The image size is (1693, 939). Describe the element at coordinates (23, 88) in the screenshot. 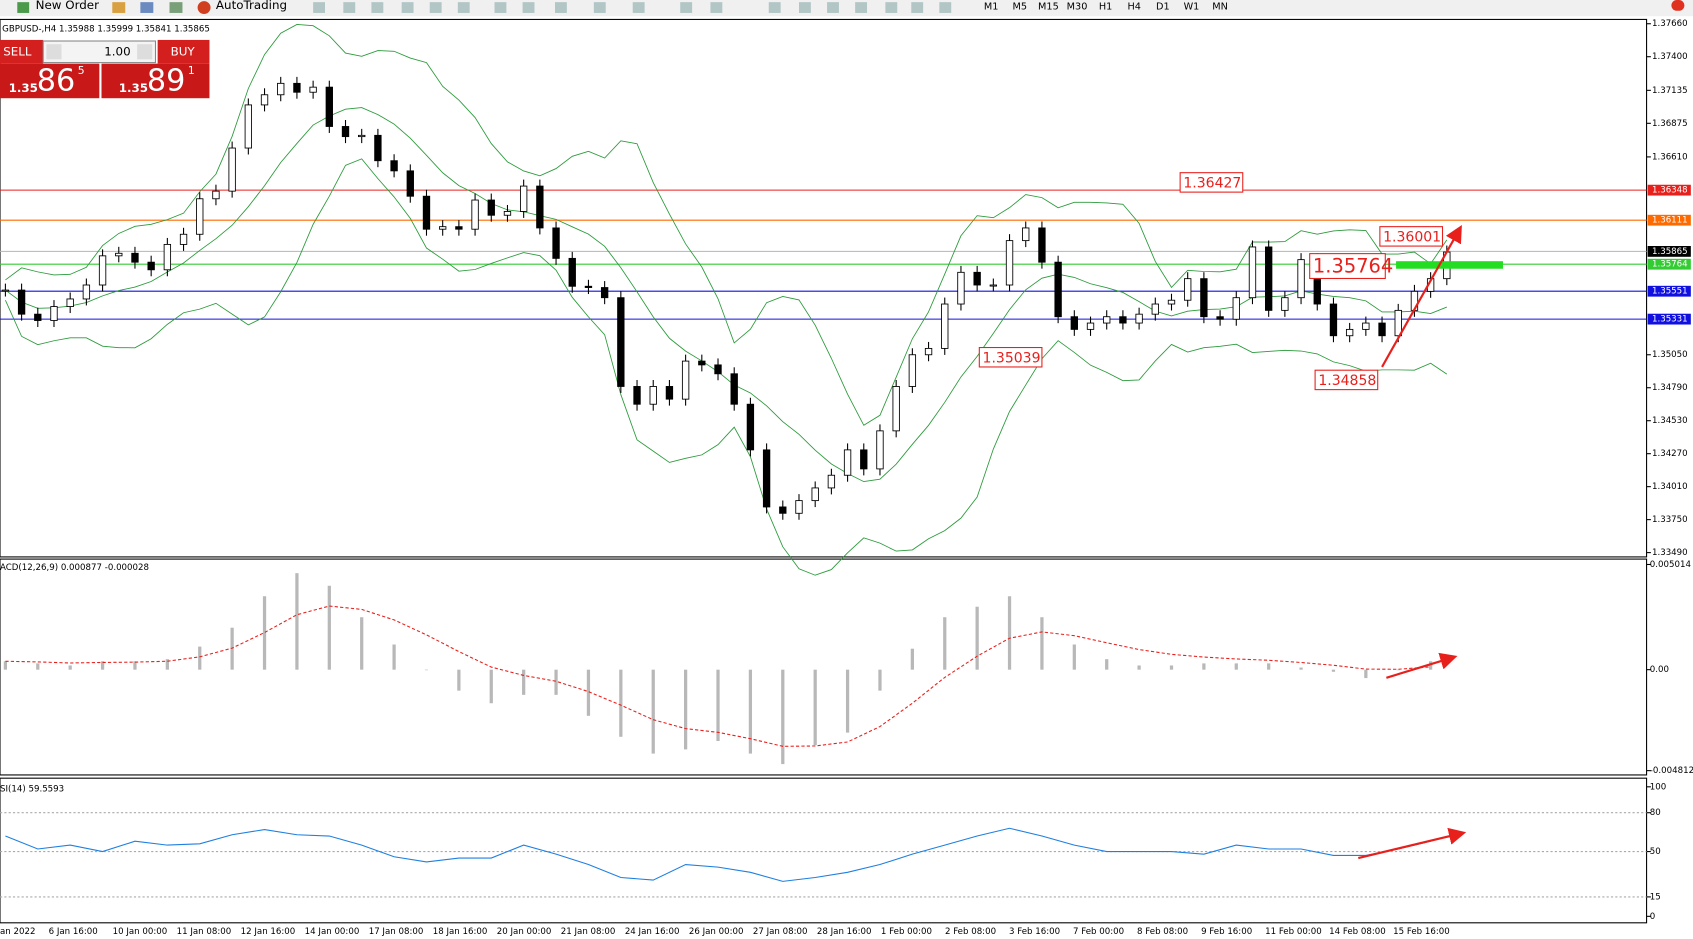

I see `sell-price-big: 1.35` at that location.